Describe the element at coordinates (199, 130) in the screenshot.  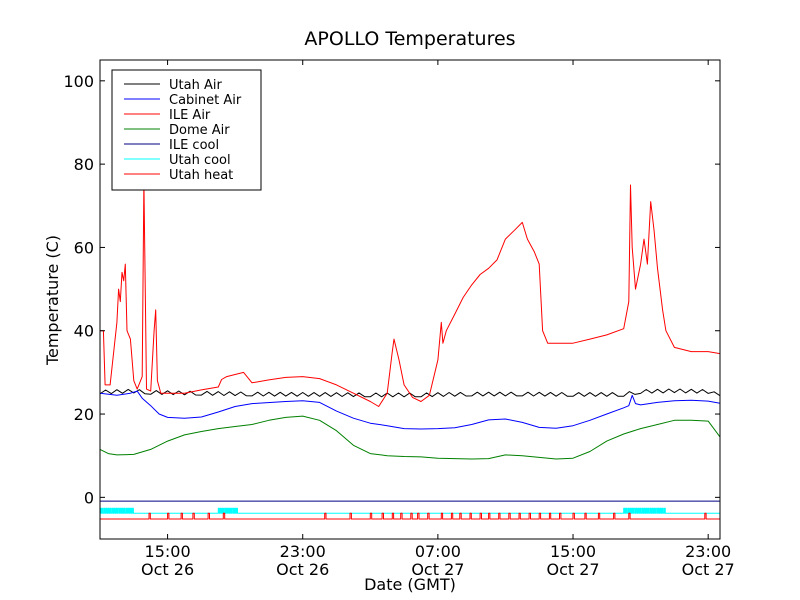
I see `legend-label-dome-air: Dome Air` at that location.